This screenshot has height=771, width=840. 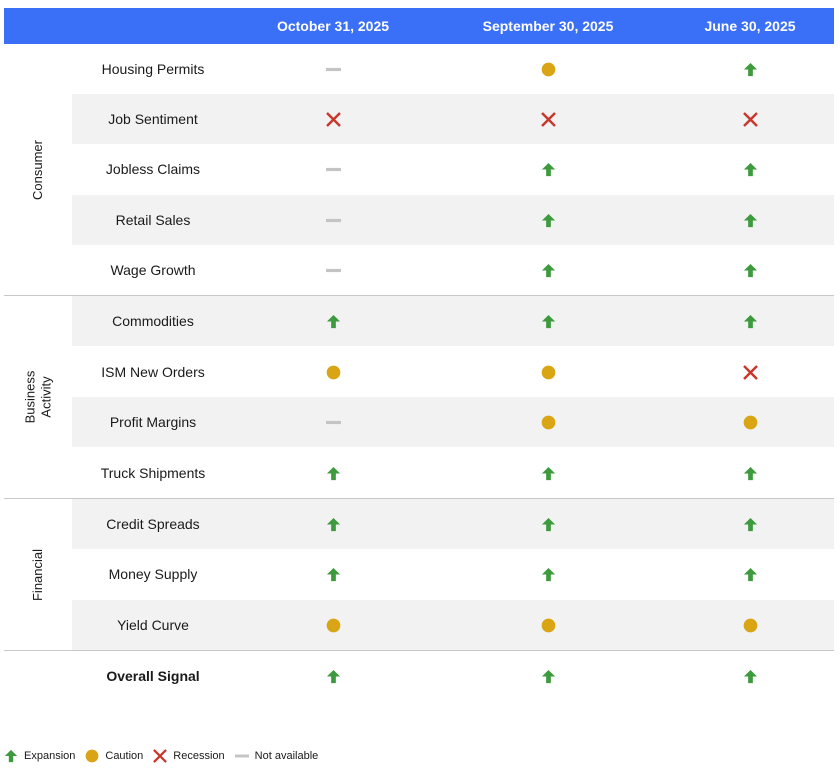 I want to click on row-label: Housing Permits, so click(x=153, y=69).